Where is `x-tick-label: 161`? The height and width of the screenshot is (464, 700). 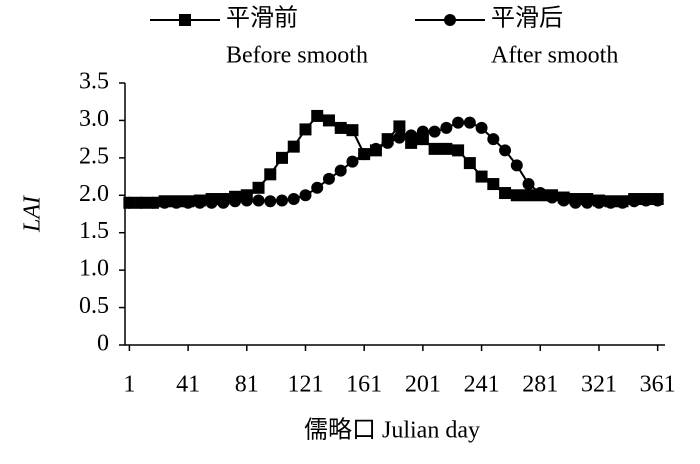 x-tick-label: 161 is located at coordinates (364, 385).